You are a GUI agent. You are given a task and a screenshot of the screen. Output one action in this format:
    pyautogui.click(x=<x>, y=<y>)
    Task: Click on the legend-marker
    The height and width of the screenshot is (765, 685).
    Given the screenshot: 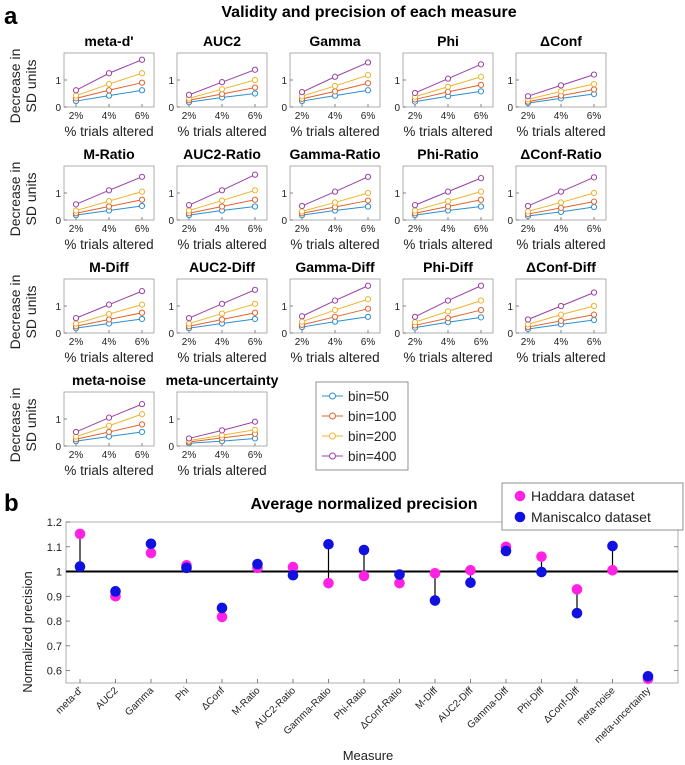 What is the action you would take?
    pyautogui.click(x=332, y=396)
    